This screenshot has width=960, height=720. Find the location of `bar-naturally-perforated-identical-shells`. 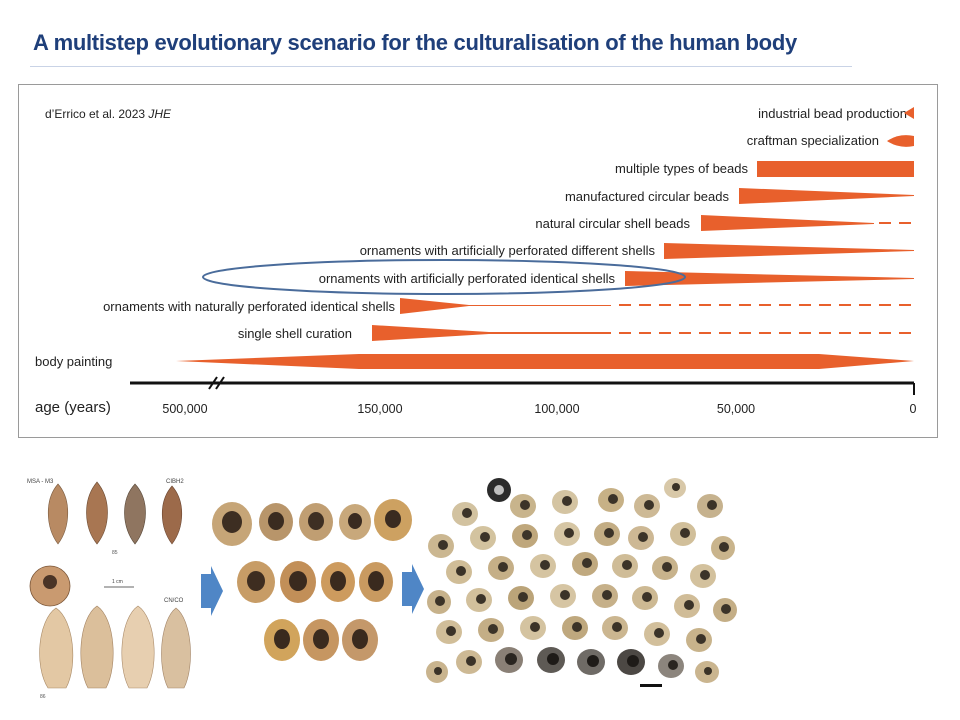

bar-naturally-perforated-identical-shells is located at coordinates (505, 306).